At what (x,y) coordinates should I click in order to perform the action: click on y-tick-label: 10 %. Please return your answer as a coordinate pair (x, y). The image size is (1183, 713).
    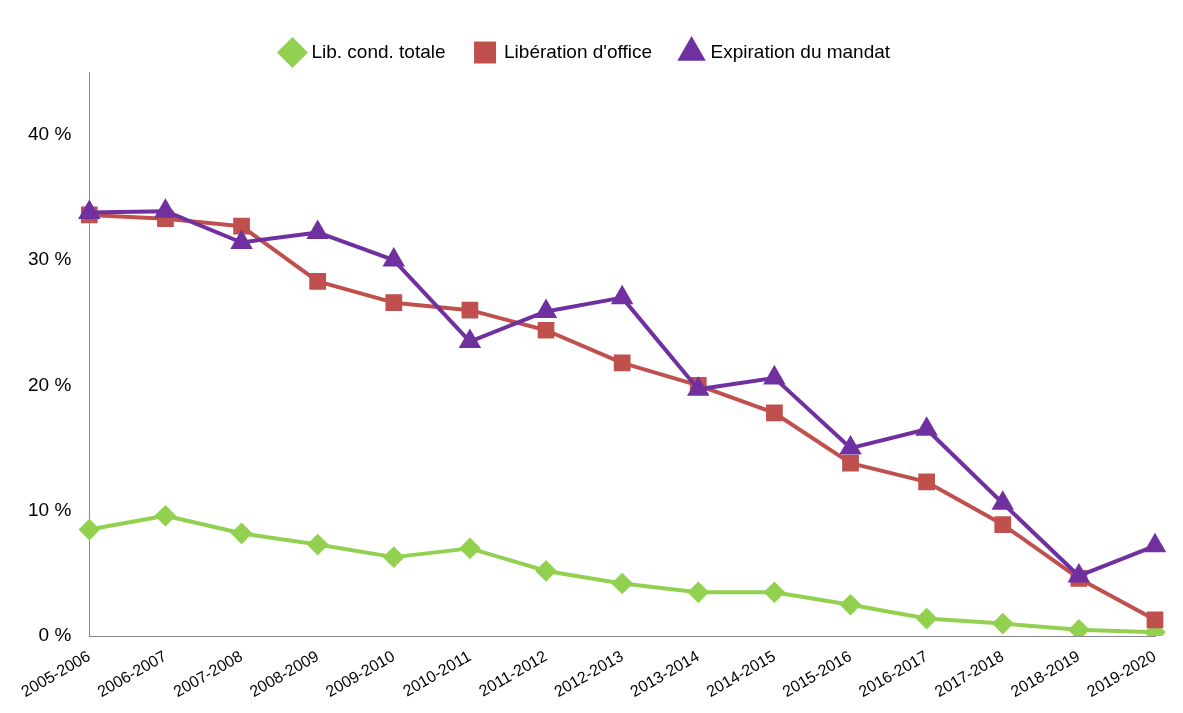
    Looking at the image, I should click on (49, 509).